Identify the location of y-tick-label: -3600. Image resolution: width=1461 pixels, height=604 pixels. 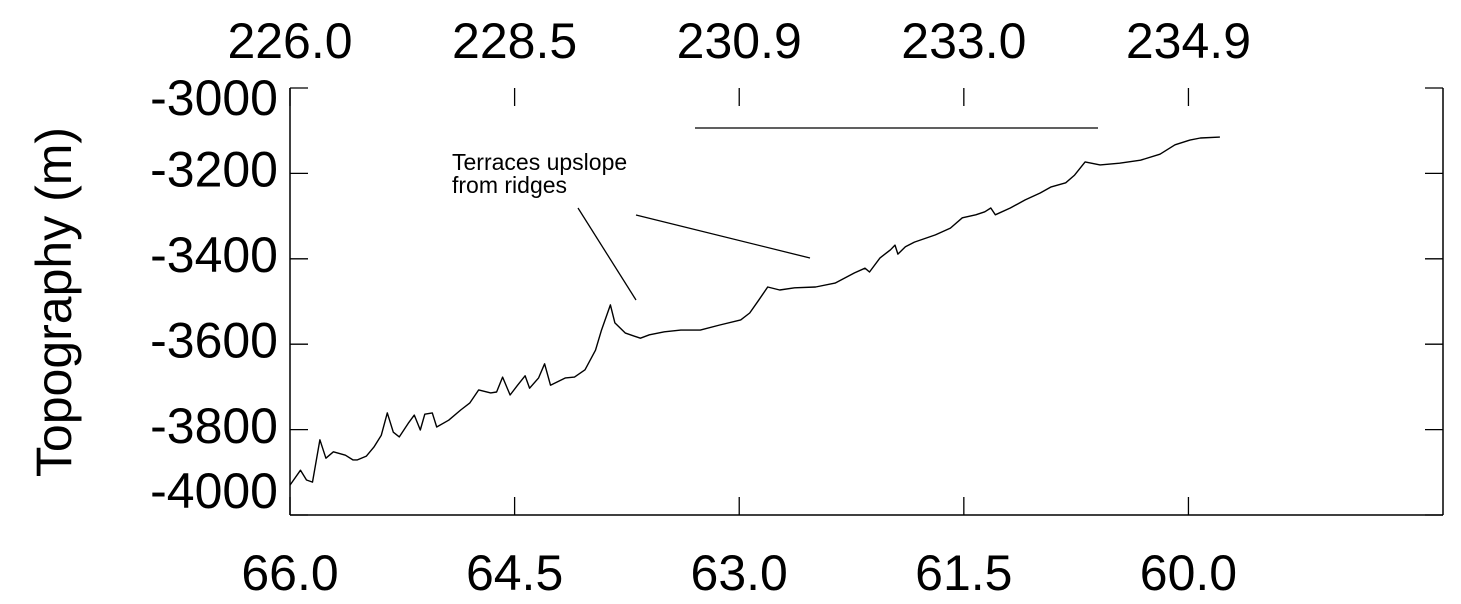
(214, 340).